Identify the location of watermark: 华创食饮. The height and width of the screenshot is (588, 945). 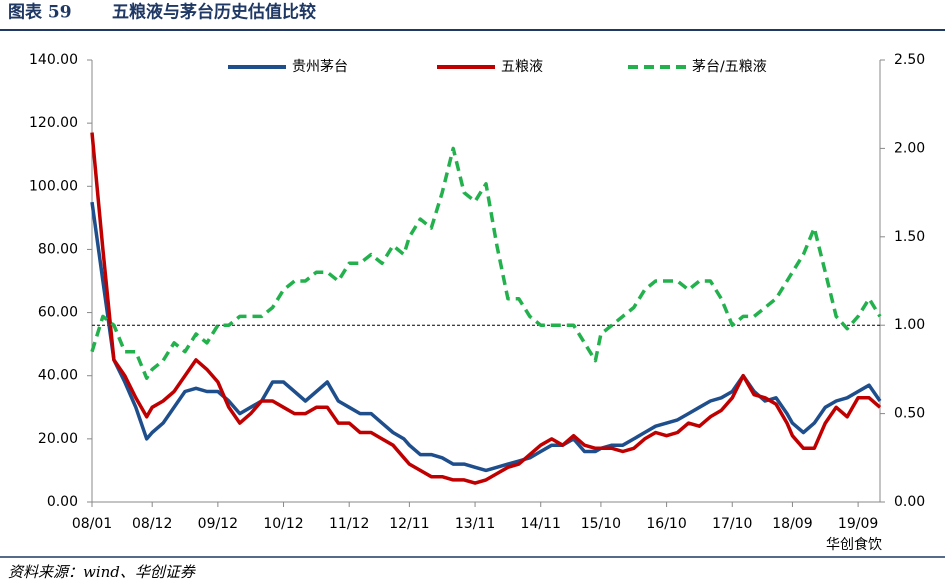
(854, 544).